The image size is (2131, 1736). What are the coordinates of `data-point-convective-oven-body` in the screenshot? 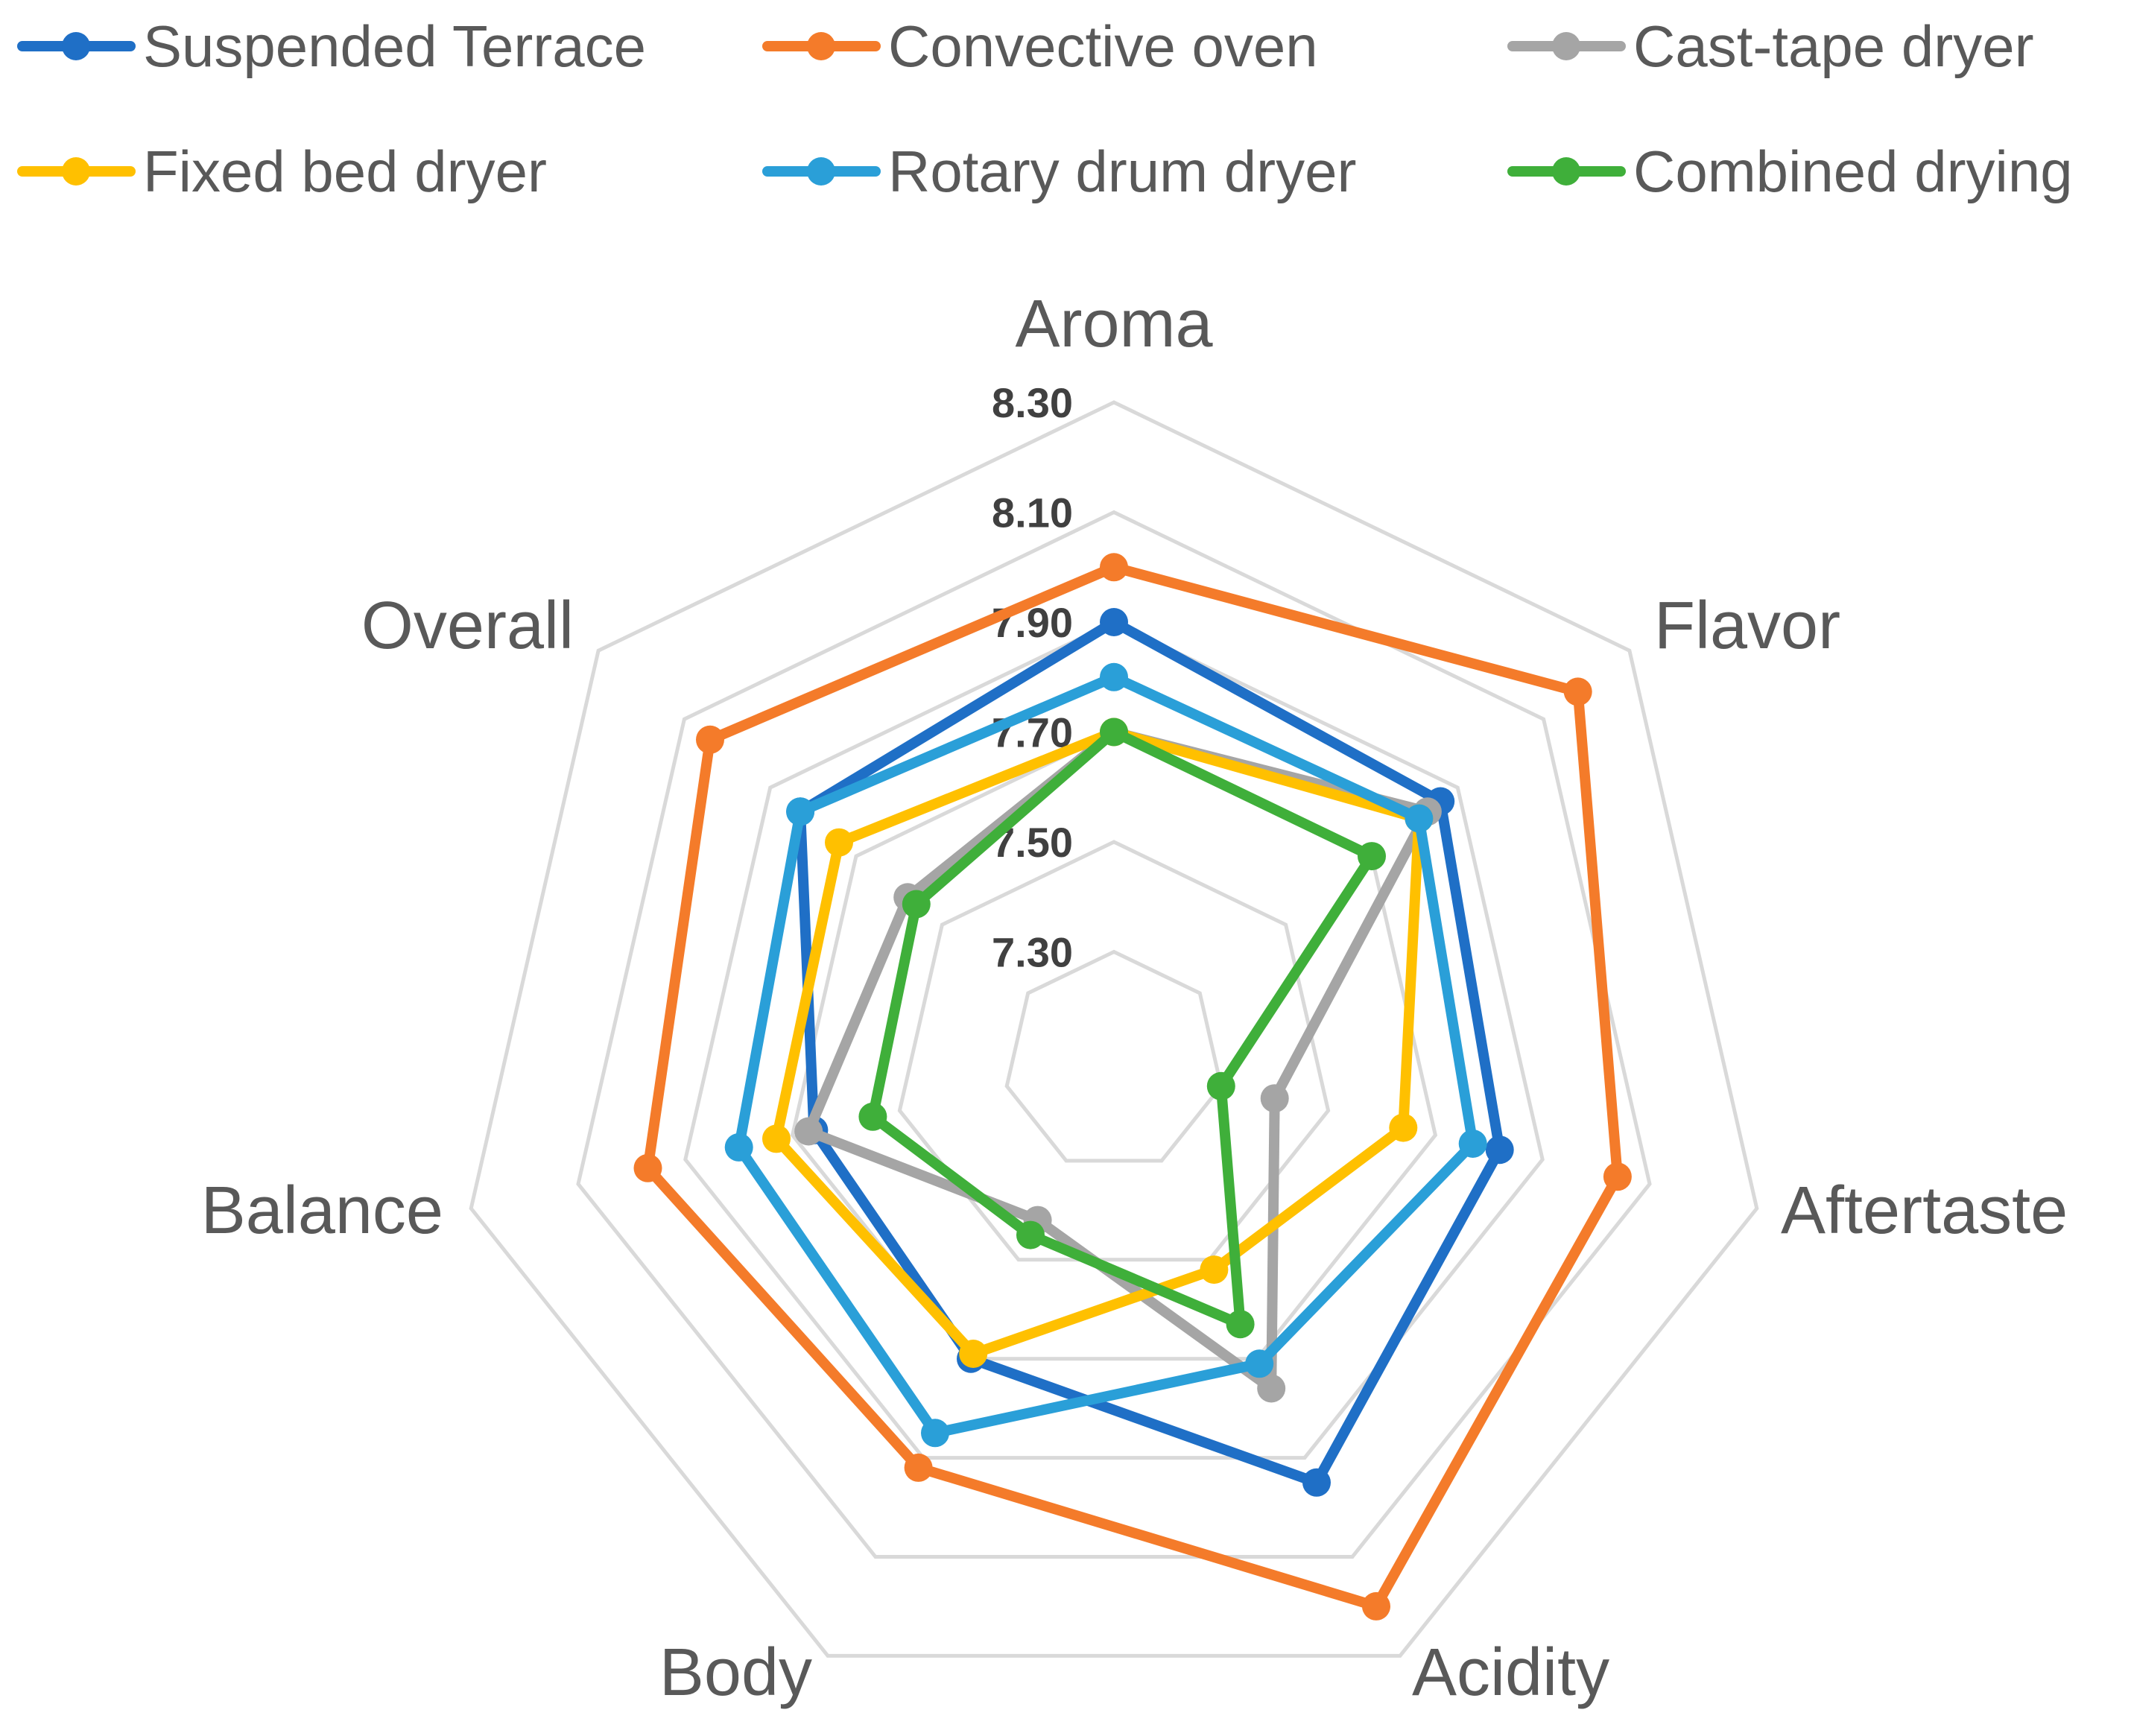 It's located at (918, 1467).